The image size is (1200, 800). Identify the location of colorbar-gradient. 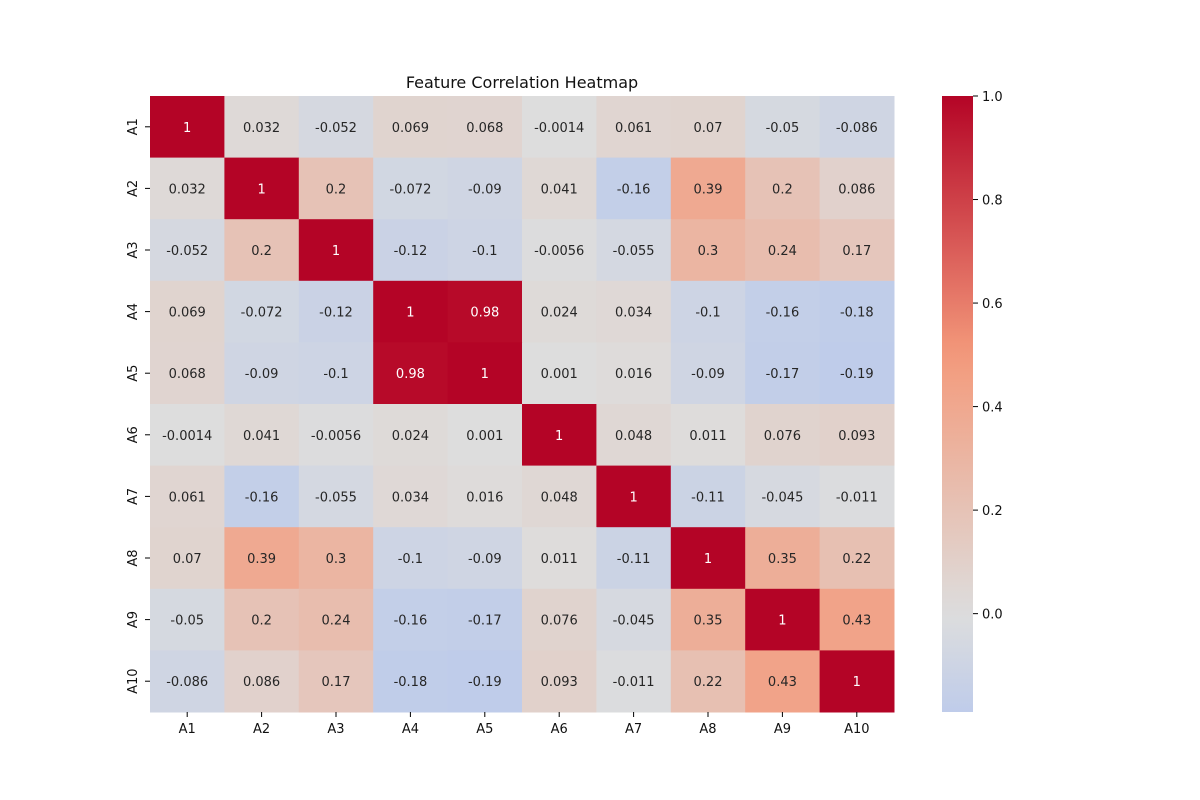
(957, 404).